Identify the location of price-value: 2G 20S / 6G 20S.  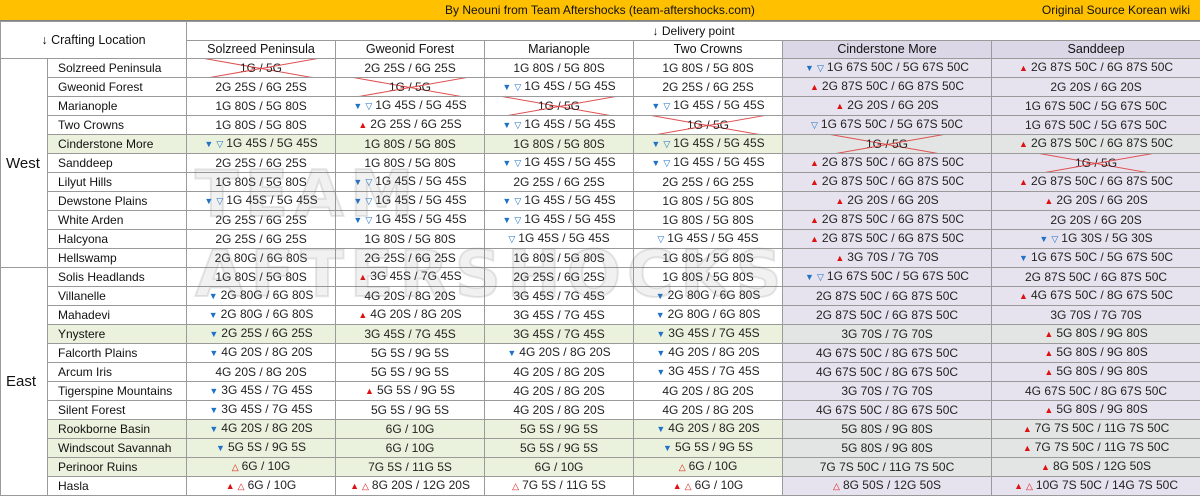
(892, 105).